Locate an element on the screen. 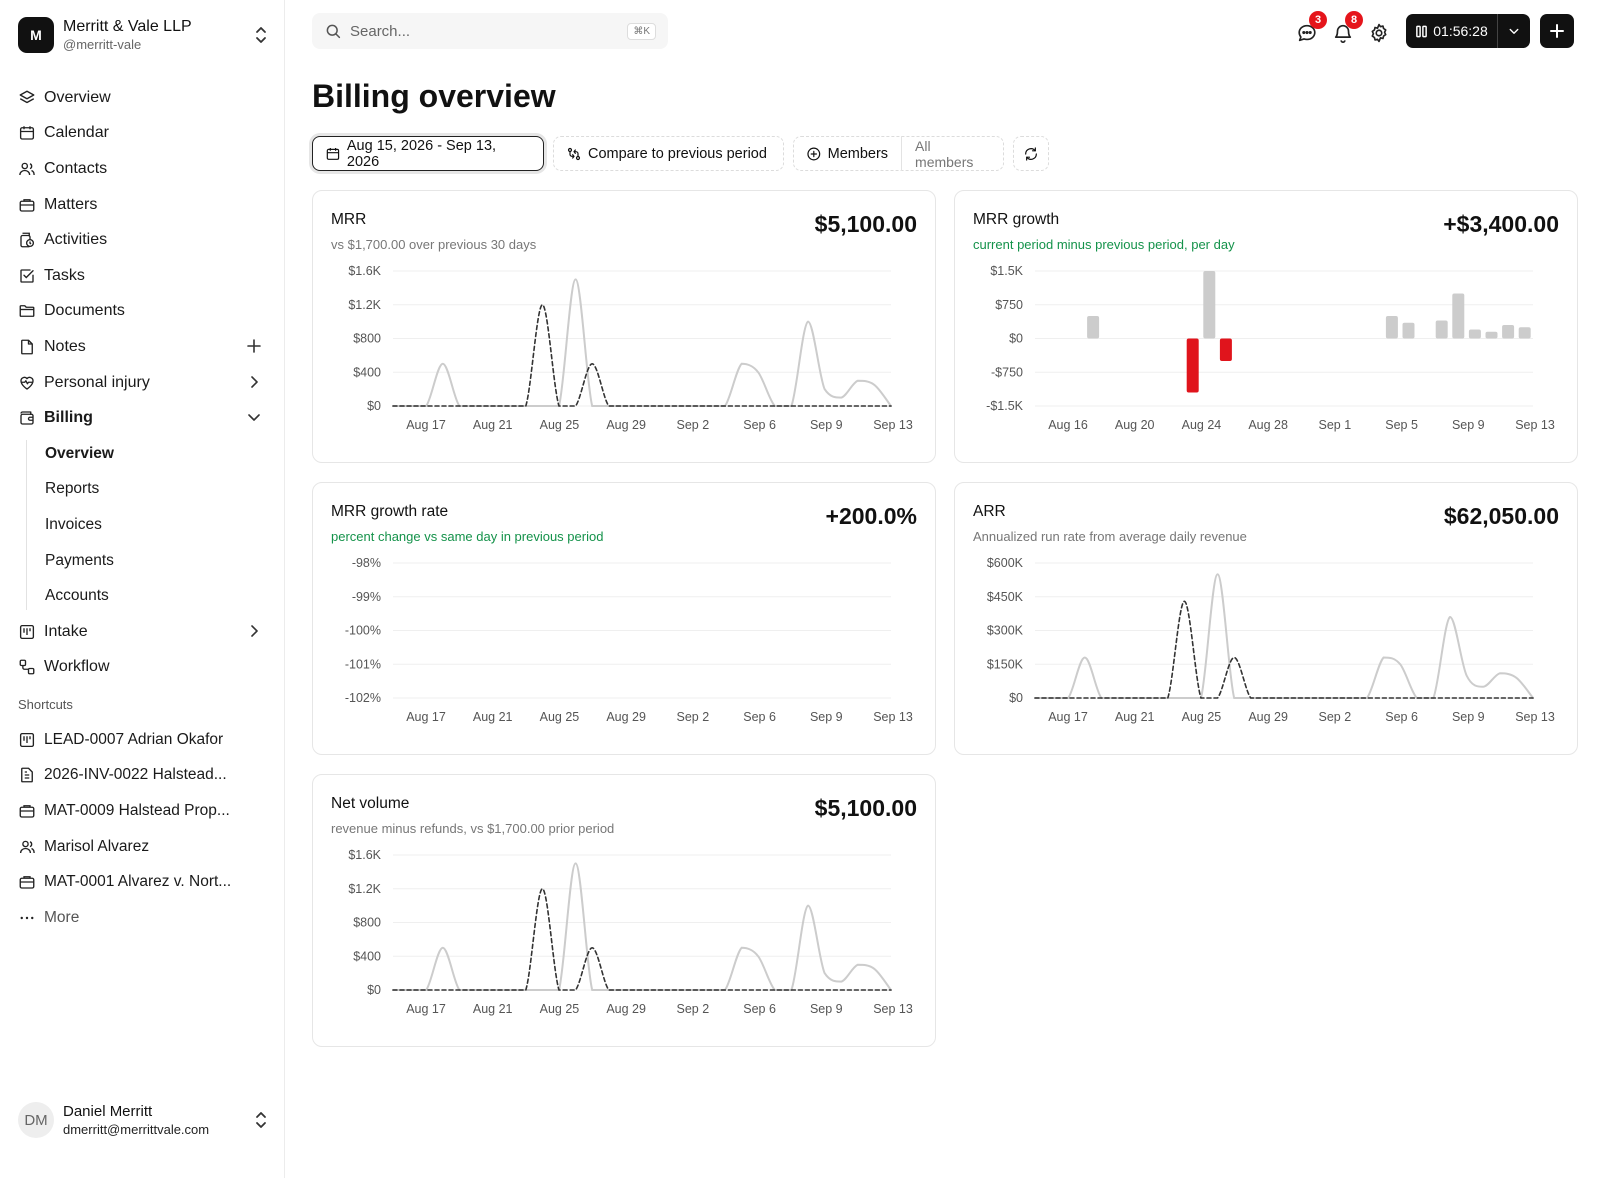 Image resolution: width=1600 pixels, height=1178 pixels. y-tick-label: -$750 is located at coordinates (1007, 372).